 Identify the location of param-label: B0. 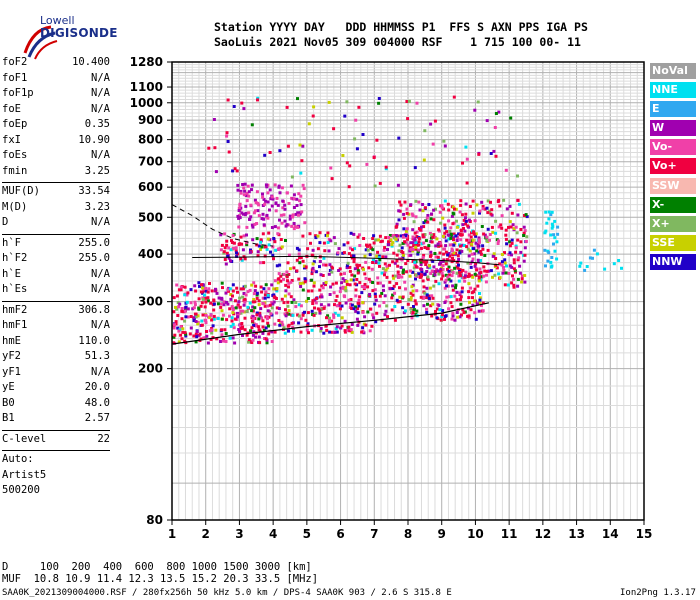
(8, 402).